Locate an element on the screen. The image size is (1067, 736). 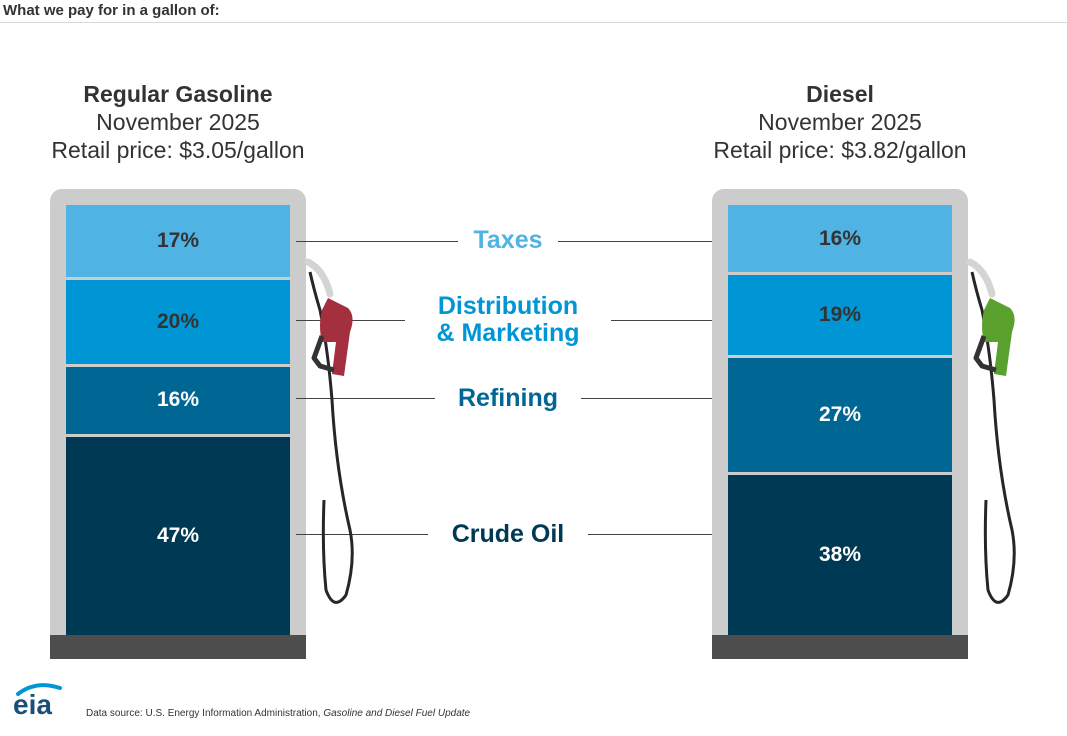
source-title: Gasoline and Diesel Fuel Update is located at coordinates (397, 713).